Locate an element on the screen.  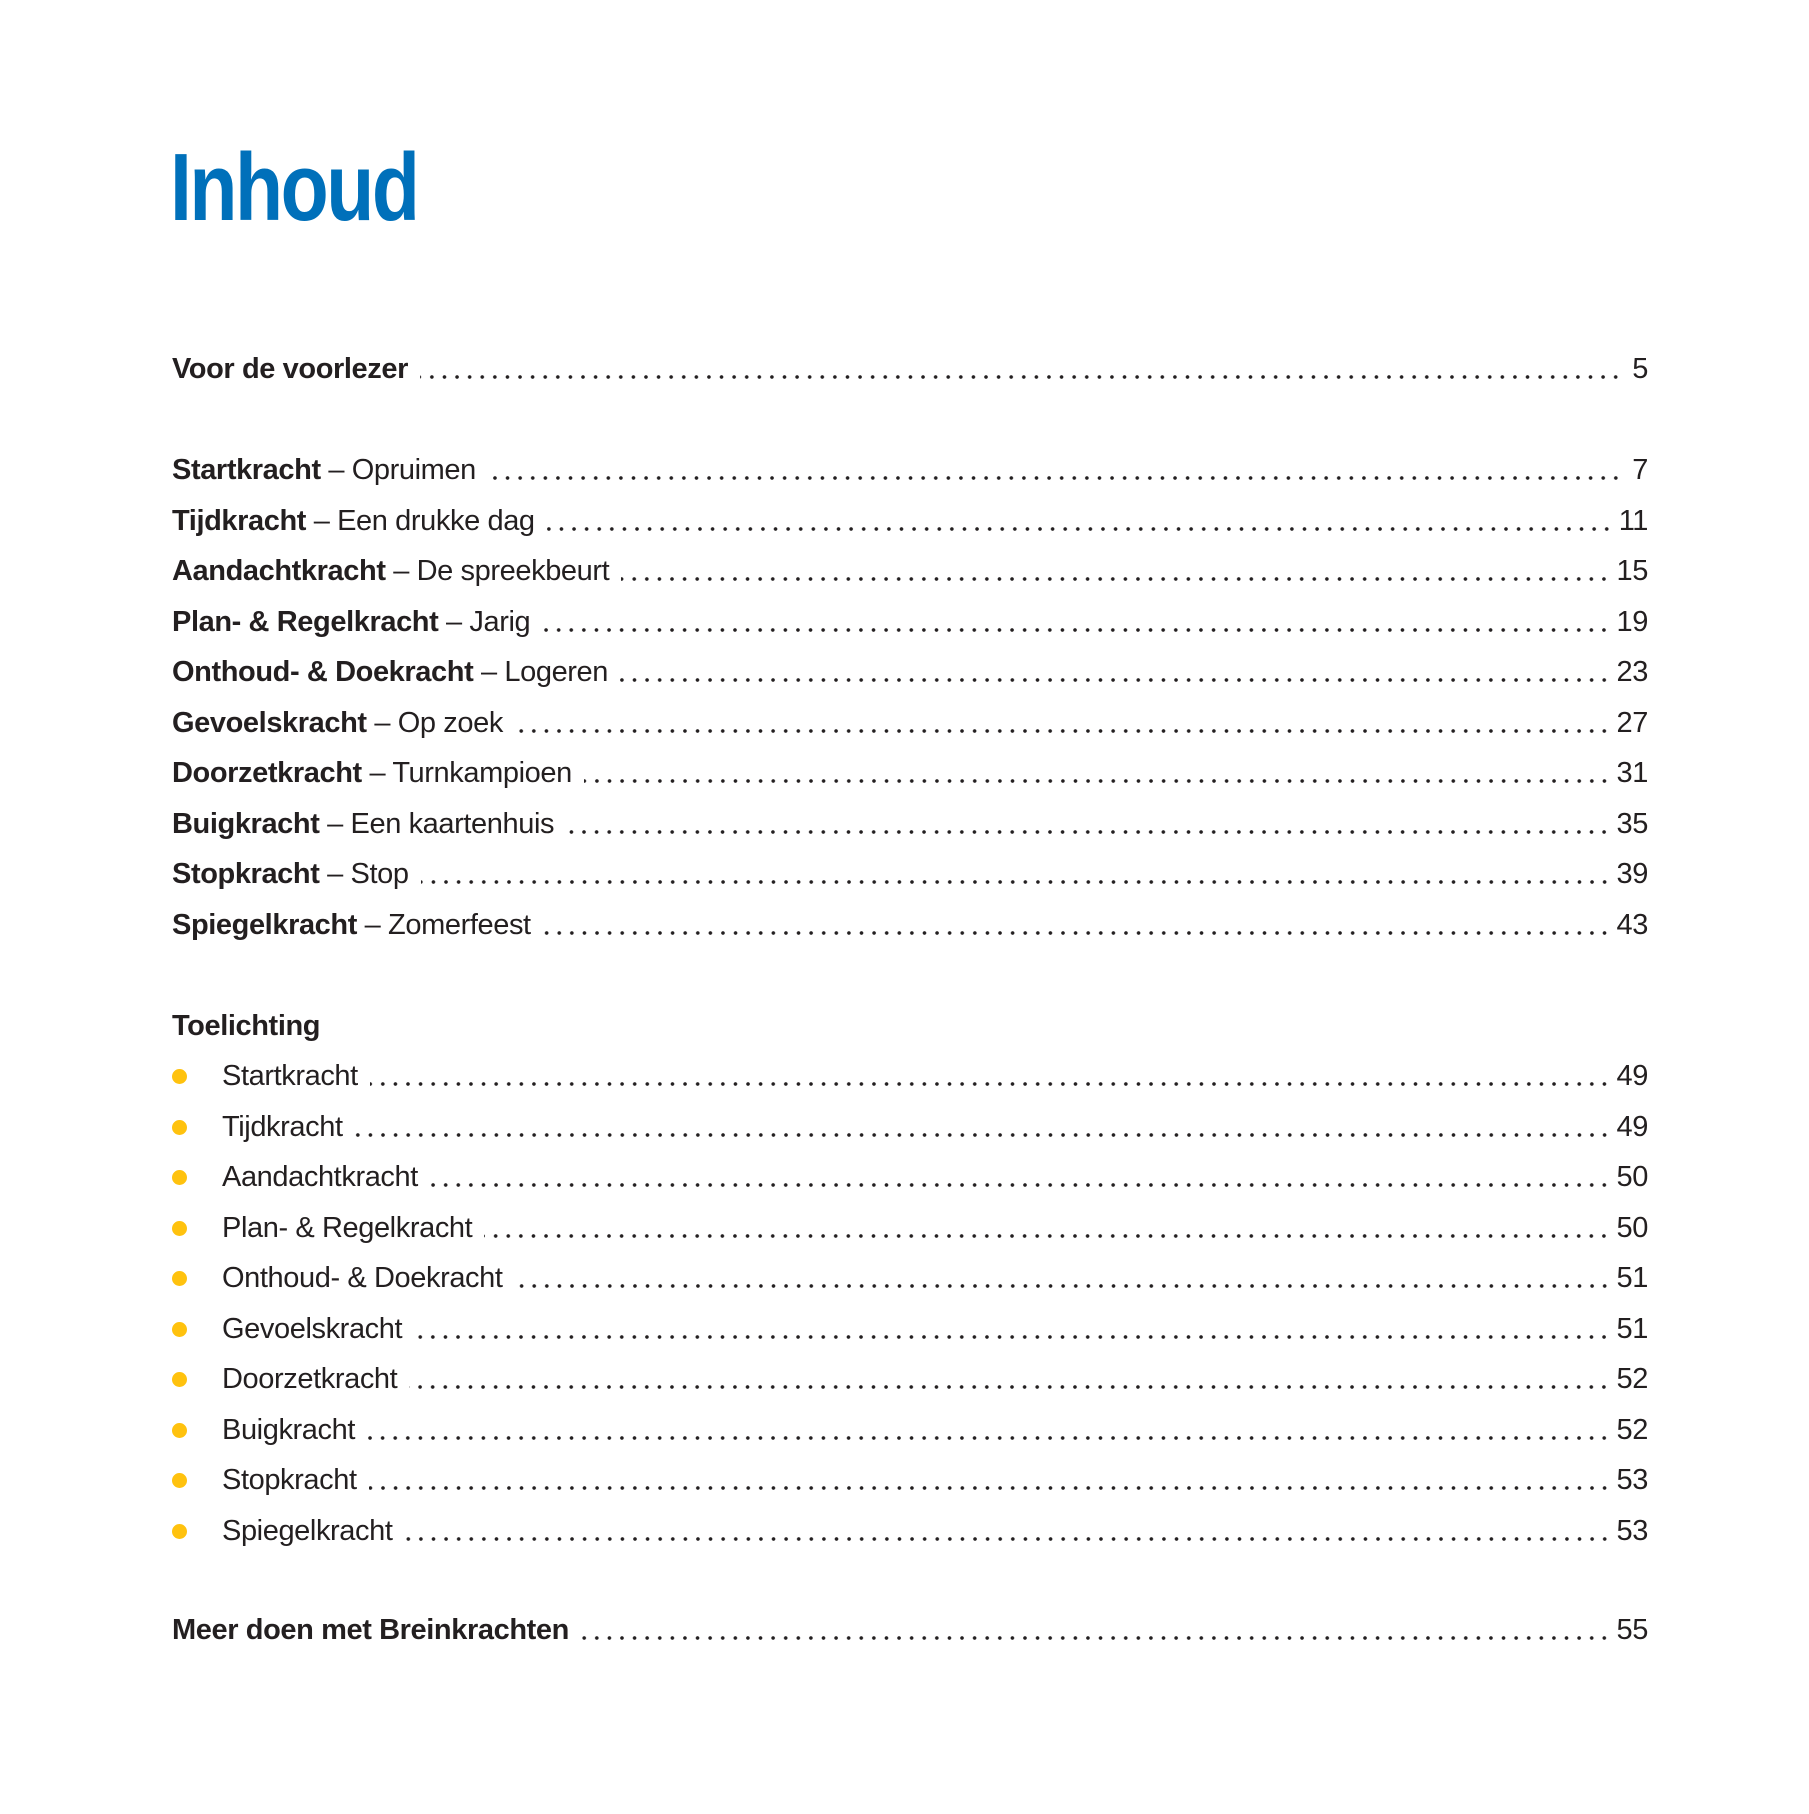
entry-label: Aandachtkracht is located at coordinates (320, 1177).